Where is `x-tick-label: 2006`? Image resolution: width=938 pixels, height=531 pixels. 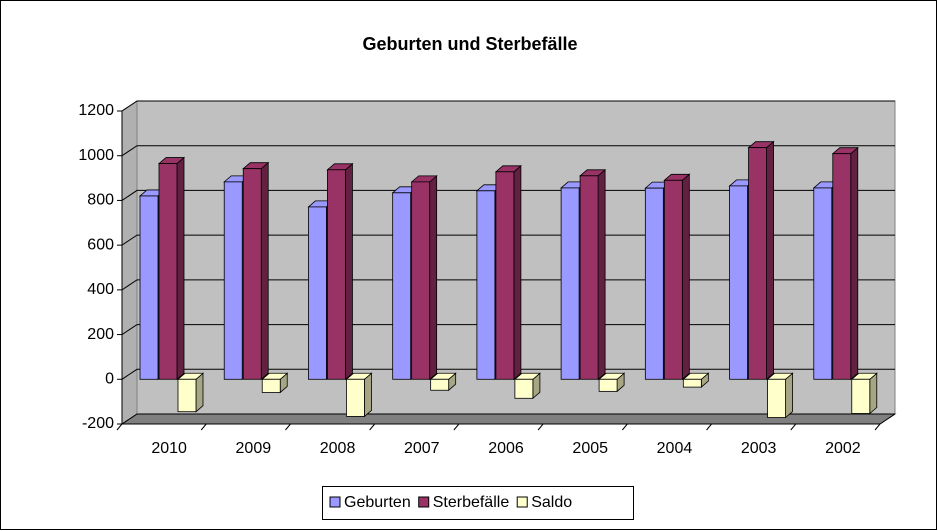 x-tick-label: 2006 is located at coordinates (506, 448).